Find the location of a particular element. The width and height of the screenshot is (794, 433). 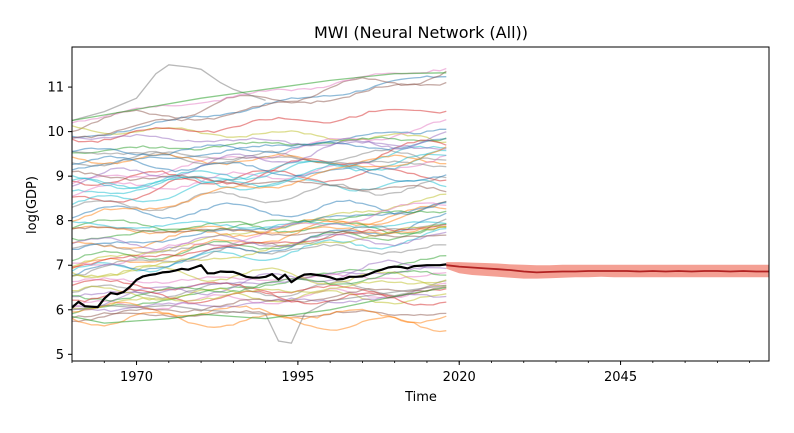

y-tick-label: 7 is located at coordinates (60, 266).